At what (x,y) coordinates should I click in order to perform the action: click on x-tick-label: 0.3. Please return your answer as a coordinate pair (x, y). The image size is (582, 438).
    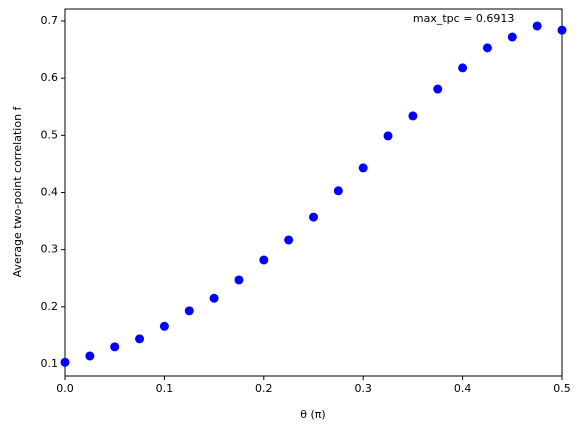
    Looking at the image, I should click on (363, 388).